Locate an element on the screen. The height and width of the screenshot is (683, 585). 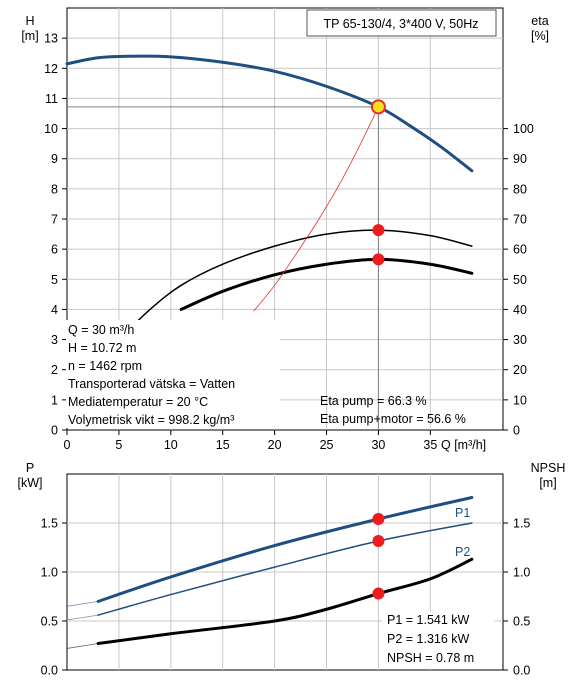
chart-title: TP 65-130/4, 3*400 V, 50Hz is located at coordinates (401, 24).